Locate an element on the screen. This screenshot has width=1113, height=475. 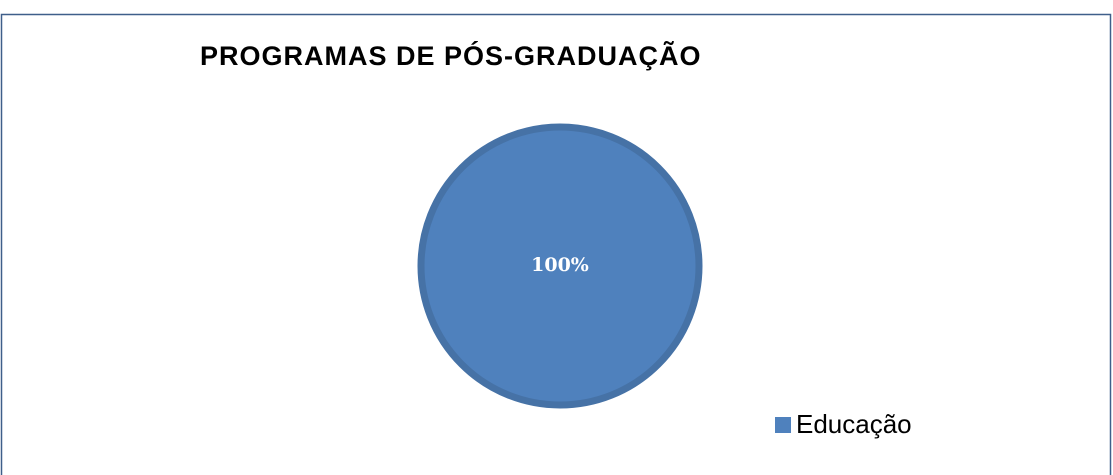
legend-label: Educação is located at coordinates (854, 424).